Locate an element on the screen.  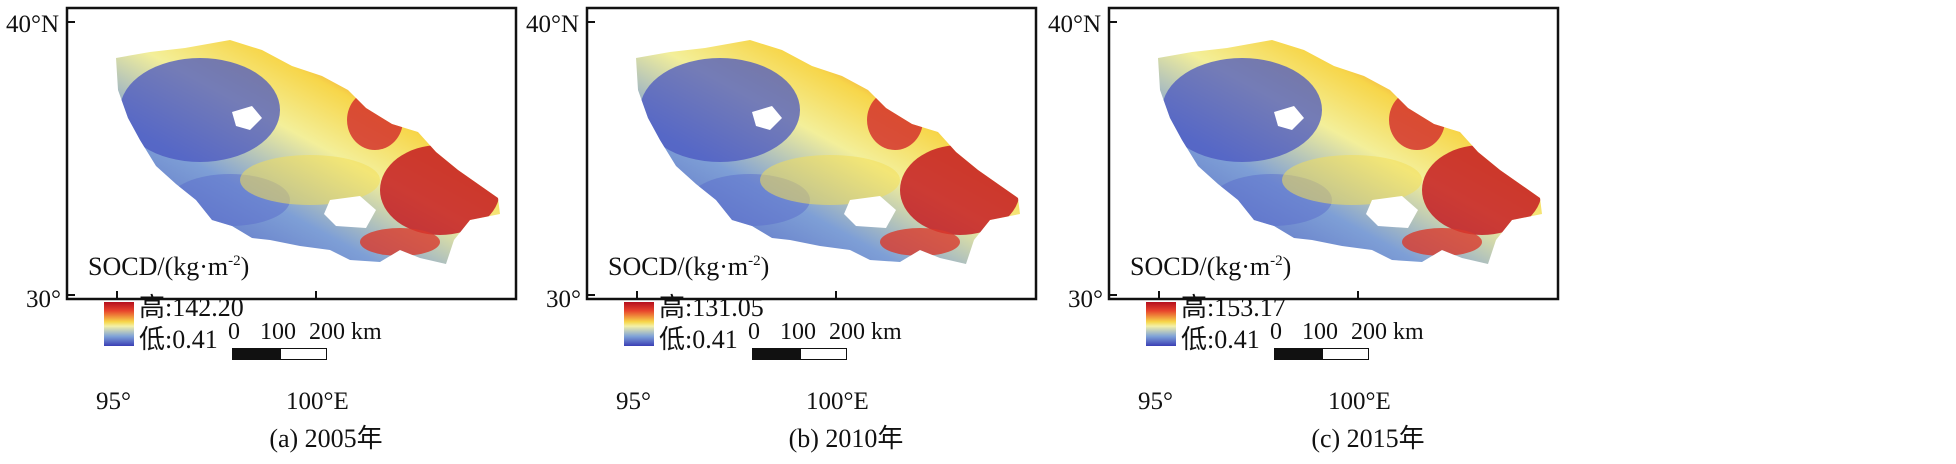
legend-high-value: 高:153.17 is located at coordinates (1233, 307).